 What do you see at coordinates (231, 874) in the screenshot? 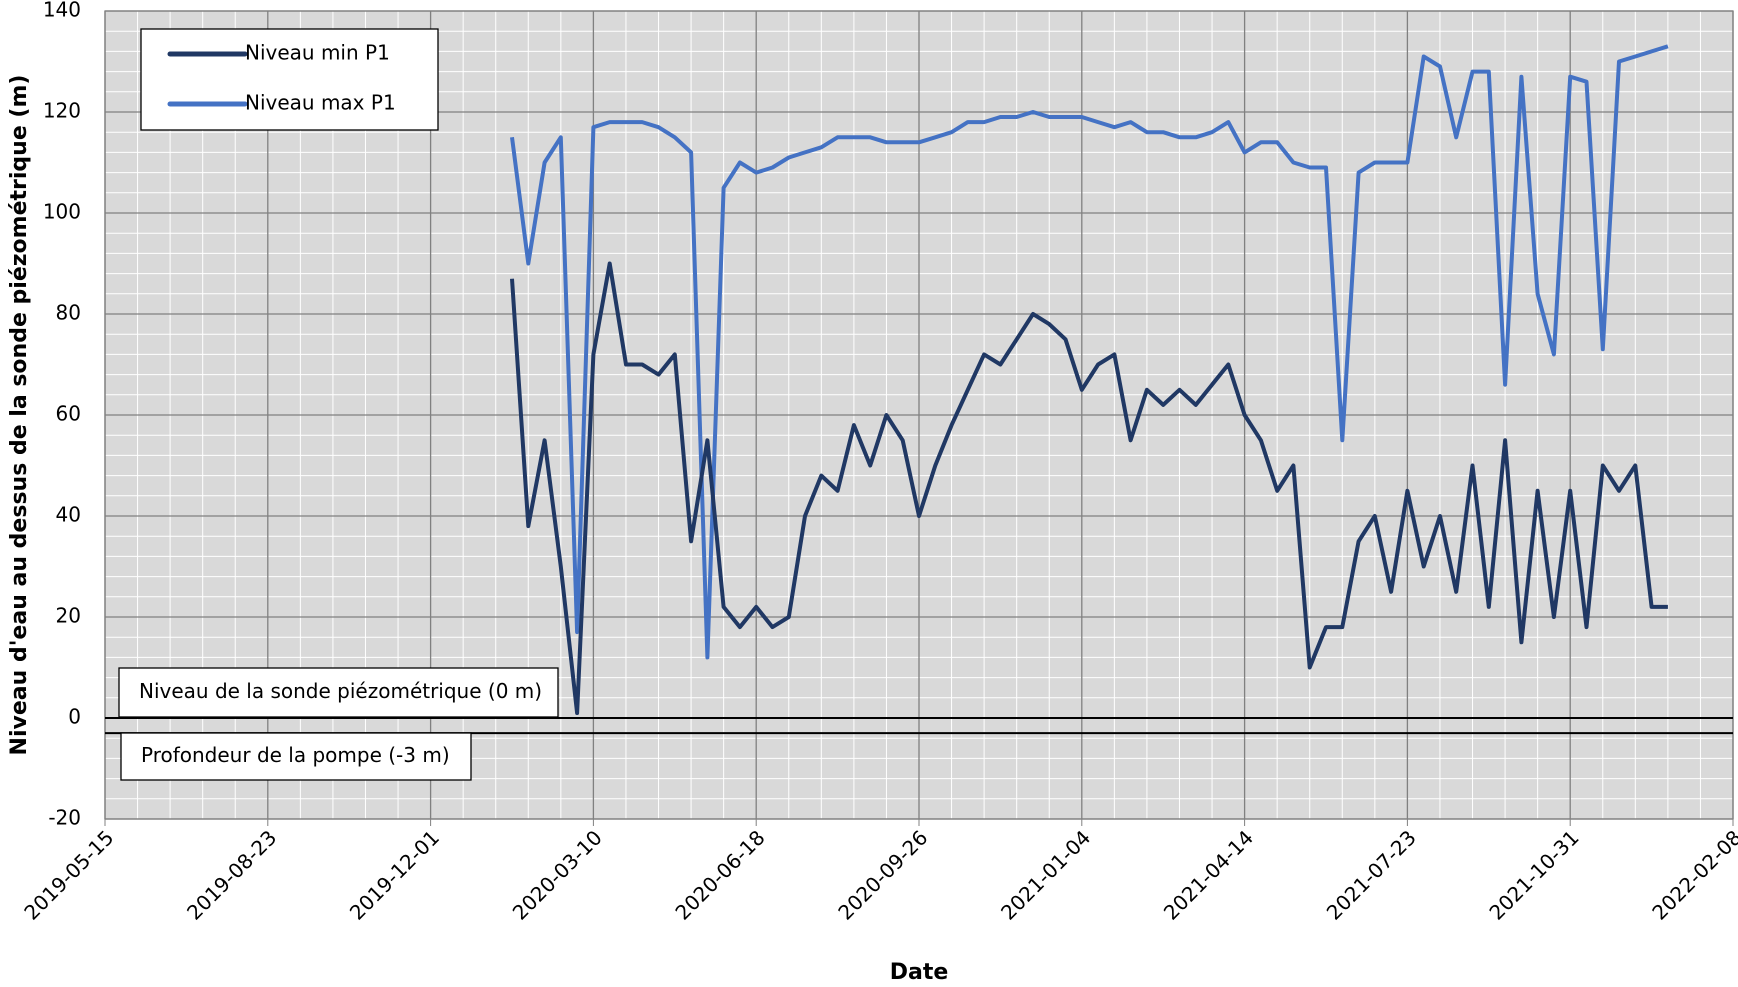
I see `x-tick-label: 2019-08-23` at bounding box center [231, 874].